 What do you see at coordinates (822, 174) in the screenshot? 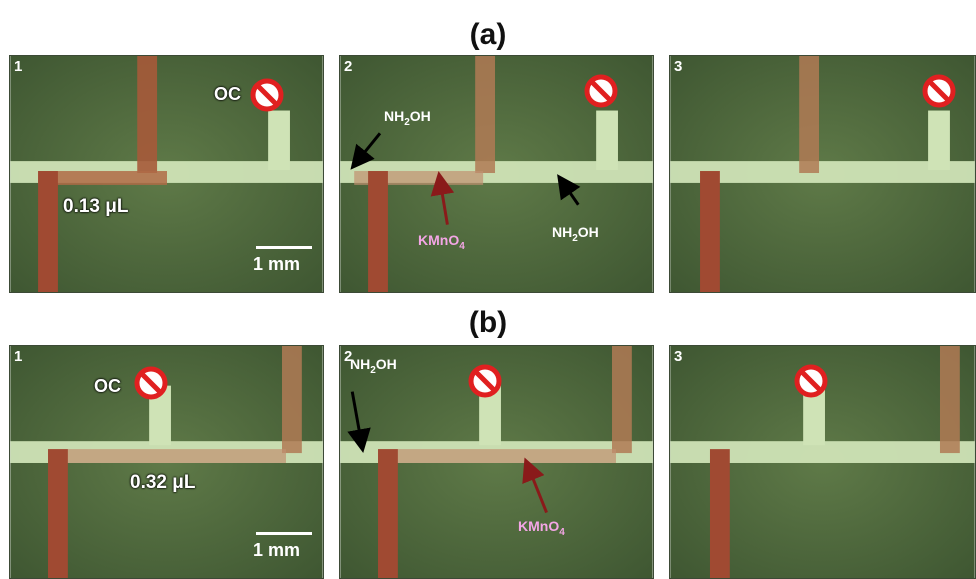
I see `panel-a3: 3` at bounding box center [822, 174].